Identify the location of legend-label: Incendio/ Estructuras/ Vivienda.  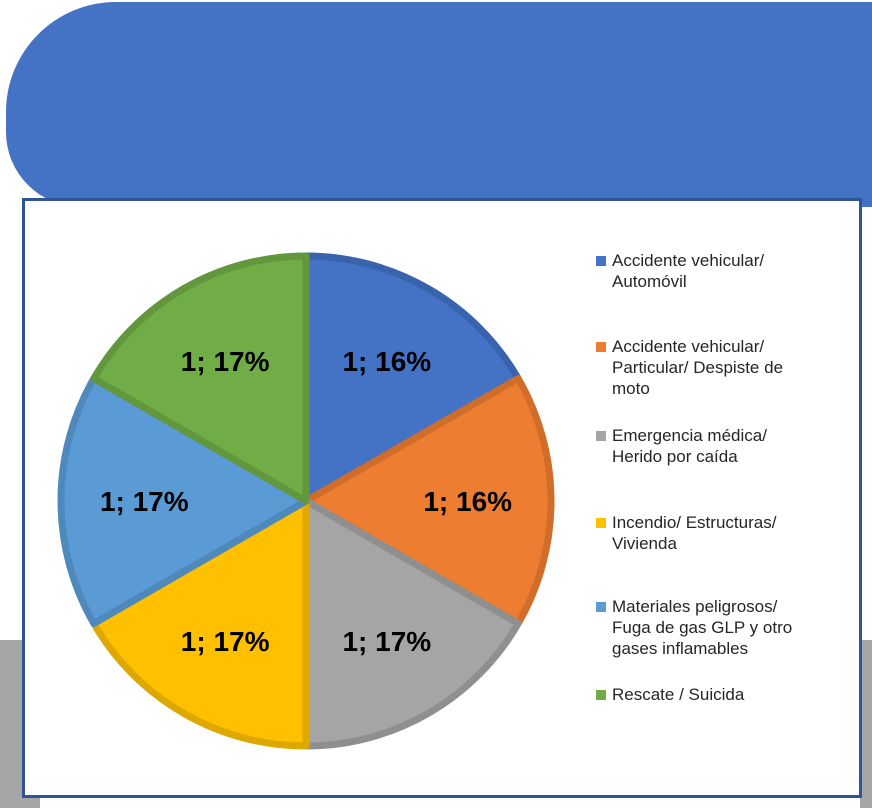
(694, 533).